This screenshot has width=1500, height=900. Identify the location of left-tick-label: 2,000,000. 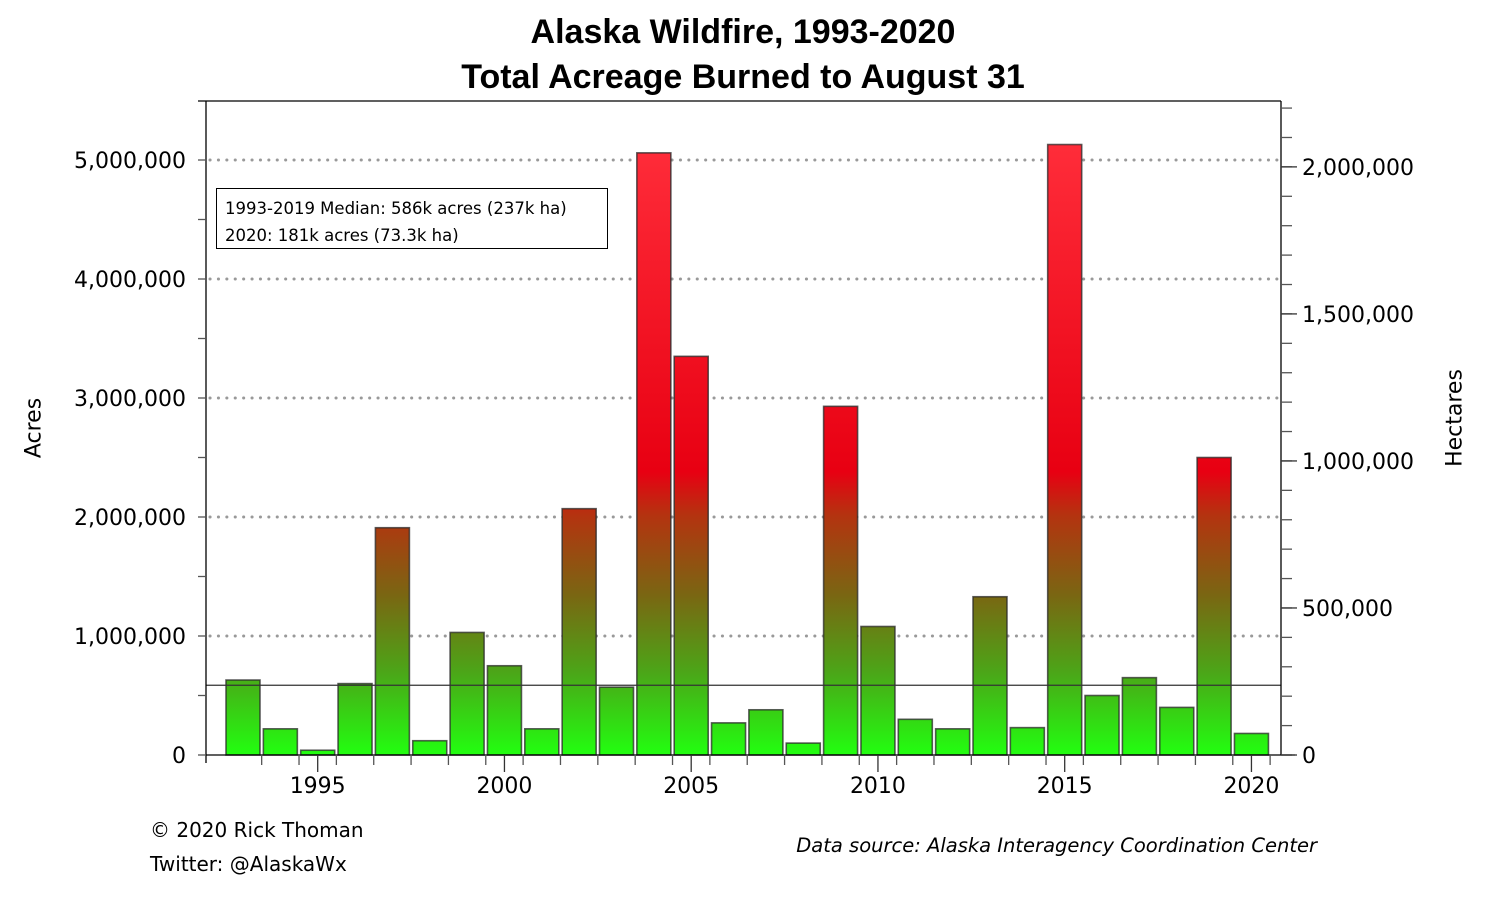
(130, 518).